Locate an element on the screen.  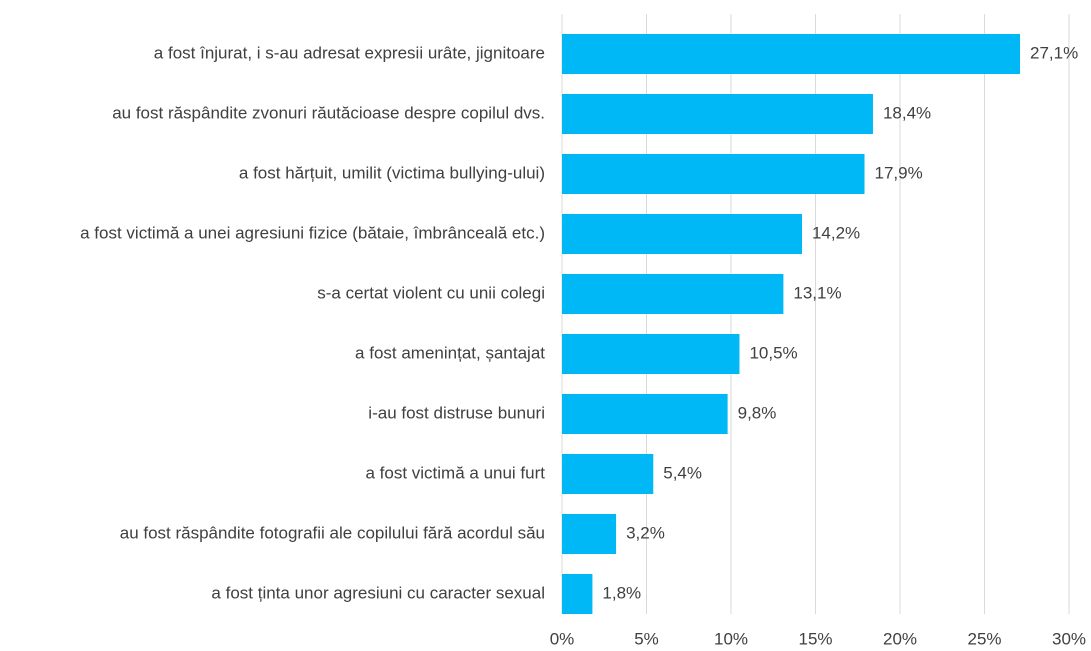
x-tick-label: 25% is located at coordinates (984, 638).